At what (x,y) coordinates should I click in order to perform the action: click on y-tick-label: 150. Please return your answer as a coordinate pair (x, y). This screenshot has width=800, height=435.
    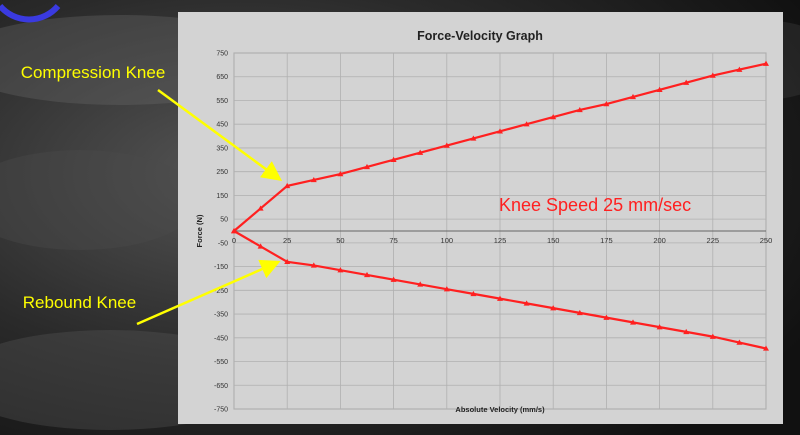
    Looking at the image, I should click on (222, 196).